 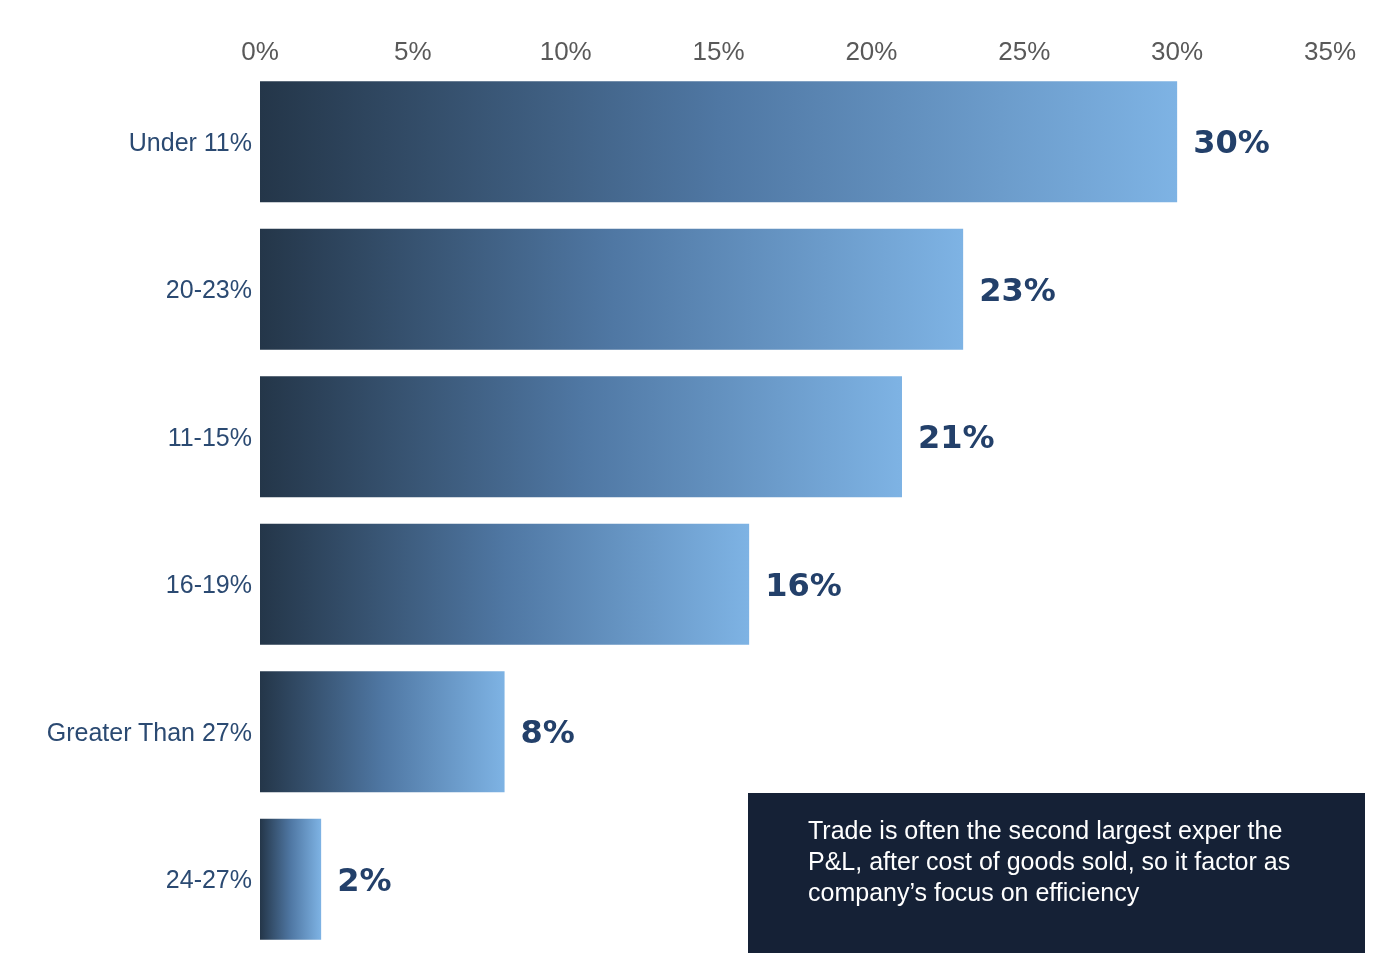 What do you see at coordinates (547, 732) in the screenshot?
I see `data-label: 8%` at bounding box center [547, 732].